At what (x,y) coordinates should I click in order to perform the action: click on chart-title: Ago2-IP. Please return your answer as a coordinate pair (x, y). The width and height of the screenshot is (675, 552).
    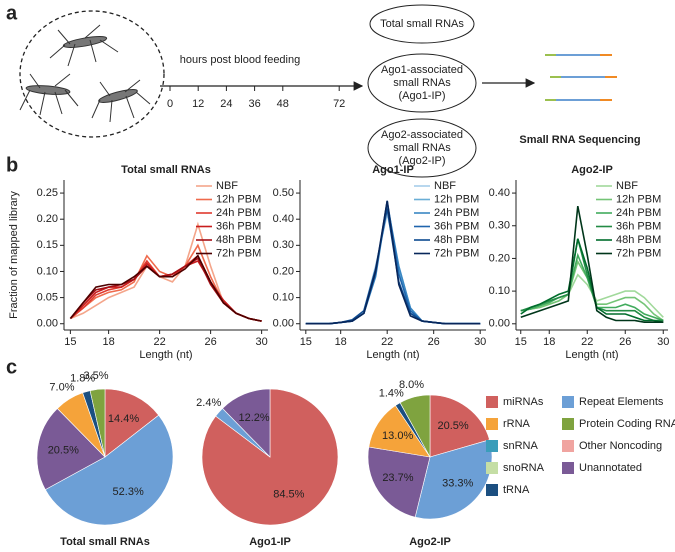
    Looking at the image, I should click on (430, 542).